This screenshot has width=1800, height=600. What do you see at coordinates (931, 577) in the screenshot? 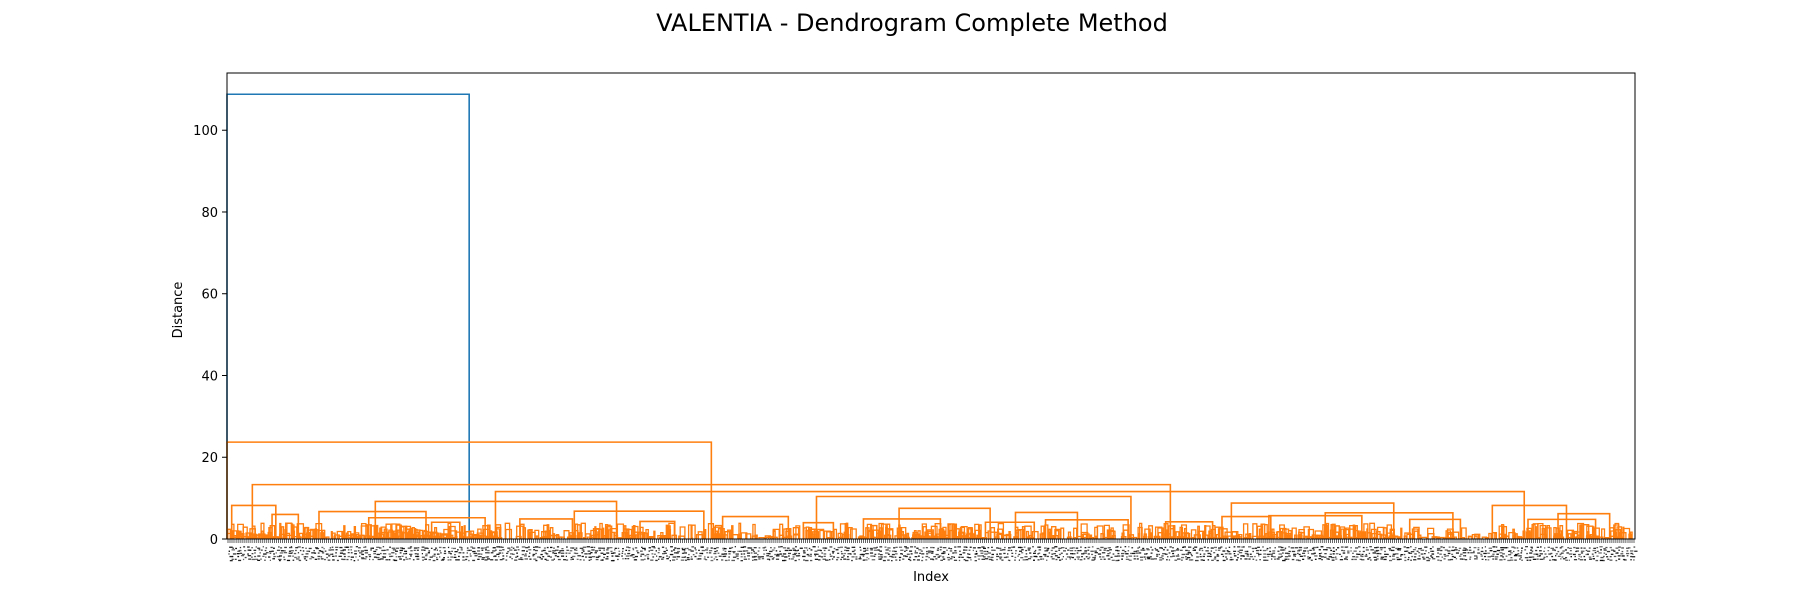
I see `x-axis-label: Index` at bounding box center [931, 577].